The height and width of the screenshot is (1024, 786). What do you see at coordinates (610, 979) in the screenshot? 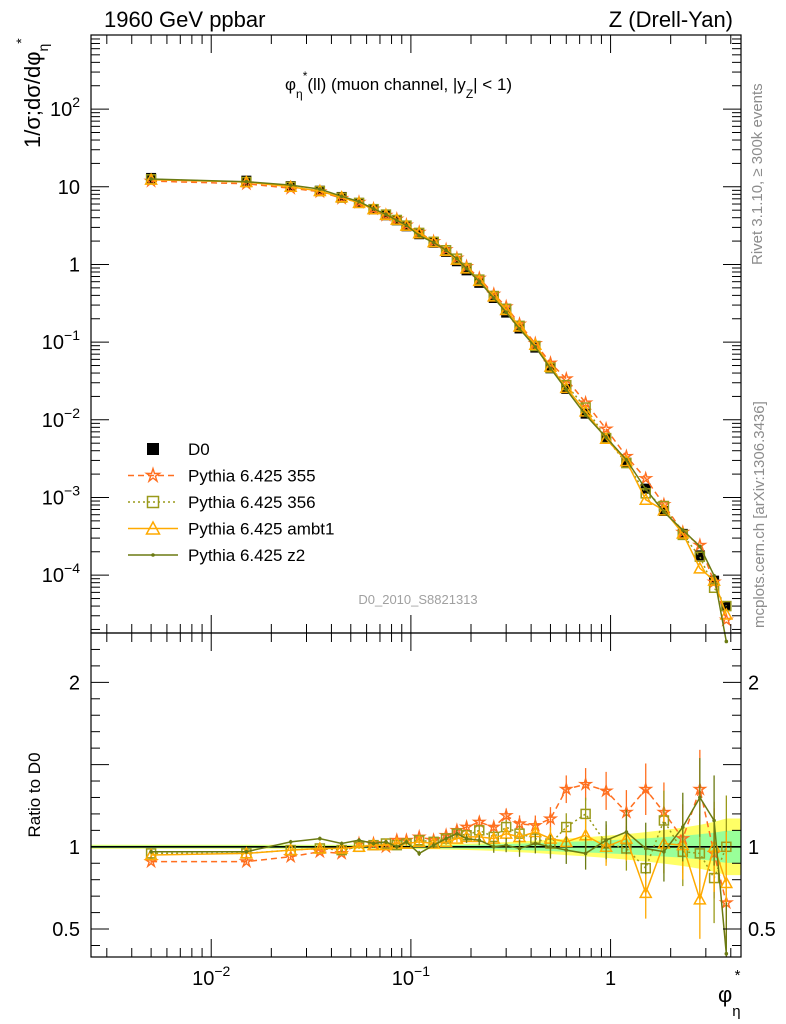
I see `x-tick-label: 1` at bounding box center [610, 979].